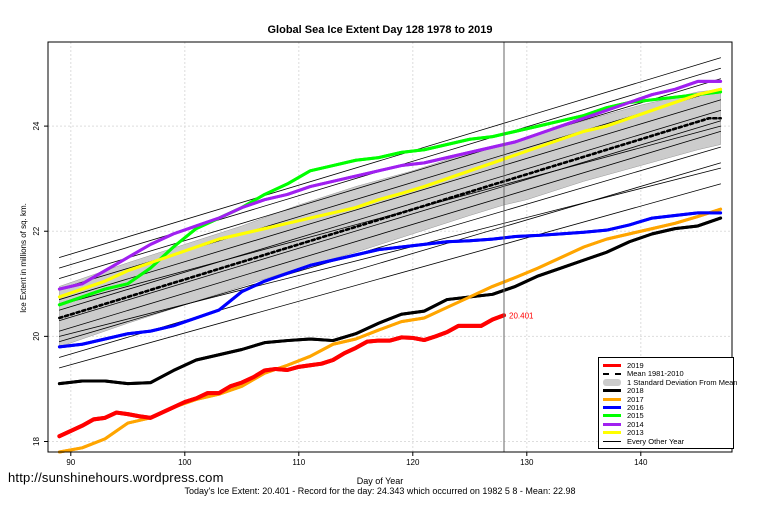  Describe the element at coordinates (635, 407) in the screenshot. I see `legend-label: 2016` at that location.